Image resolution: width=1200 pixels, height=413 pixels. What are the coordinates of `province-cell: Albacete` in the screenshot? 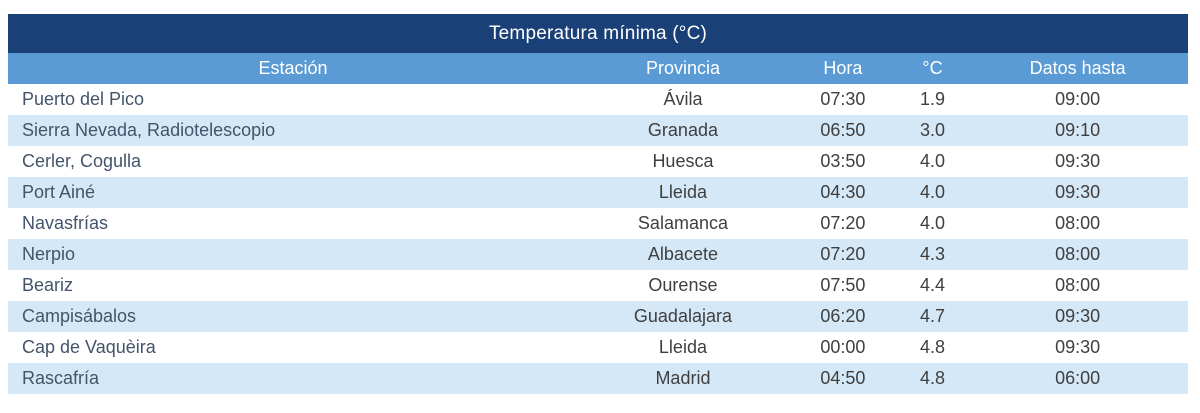 It's located at (682, 254).